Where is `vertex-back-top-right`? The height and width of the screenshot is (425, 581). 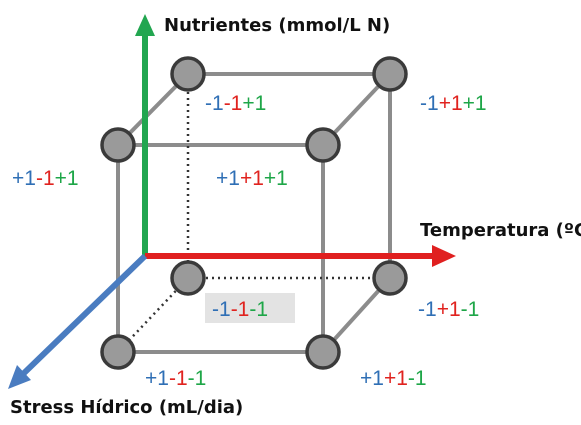
vertex-back-top-right is located at coordinates (390, 74).